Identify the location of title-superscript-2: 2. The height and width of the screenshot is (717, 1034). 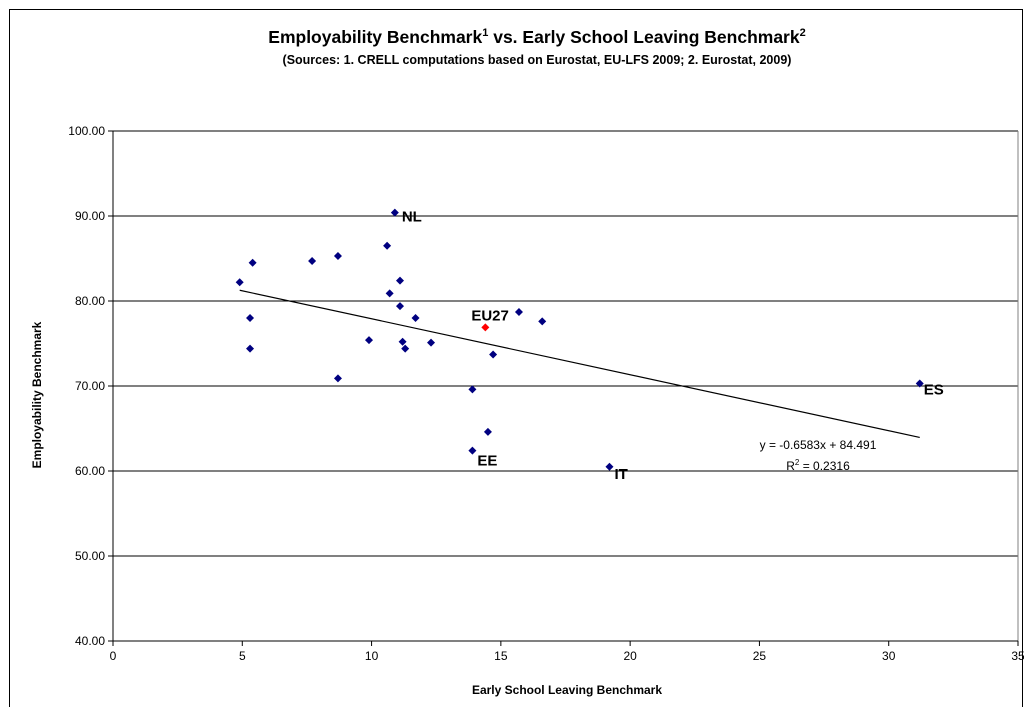
(803, 33).